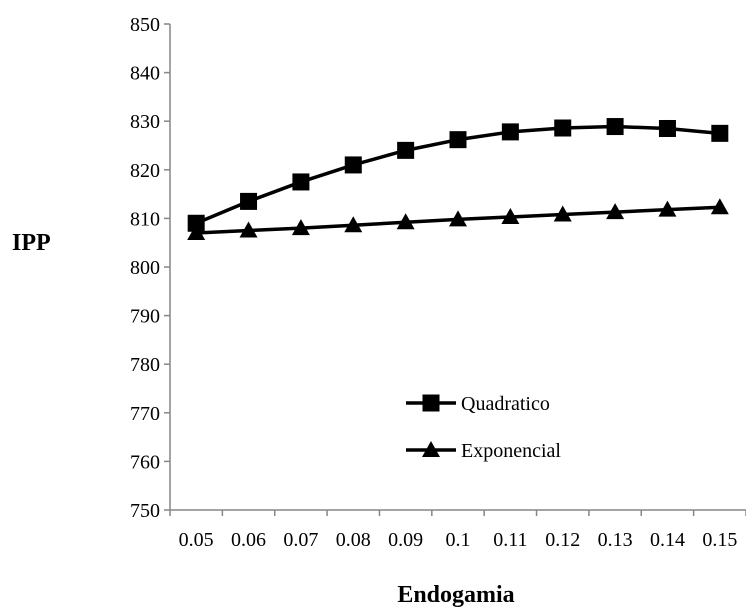 This screenshot has width=746, height=611. I want to click on x-tick-label: 0.14, so click(667, 540).